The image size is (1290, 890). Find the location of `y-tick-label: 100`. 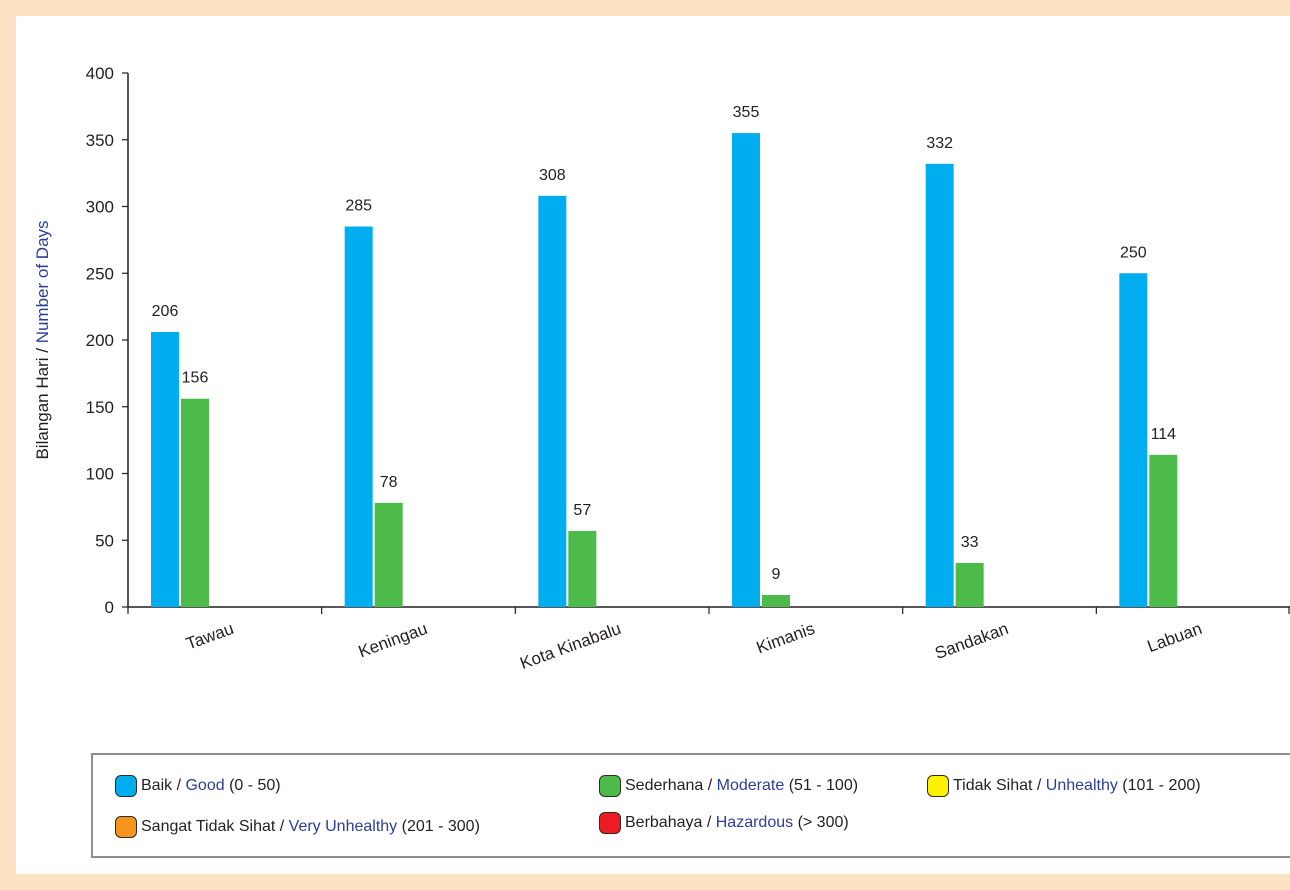

y-tick-label: 100 is located at coordinates (100, 474).